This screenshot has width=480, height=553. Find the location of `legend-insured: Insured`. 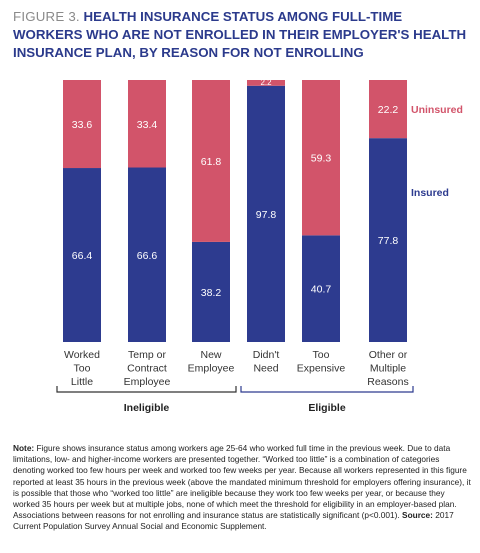

legend-insured: Insured is located at coordinates (430, 193).